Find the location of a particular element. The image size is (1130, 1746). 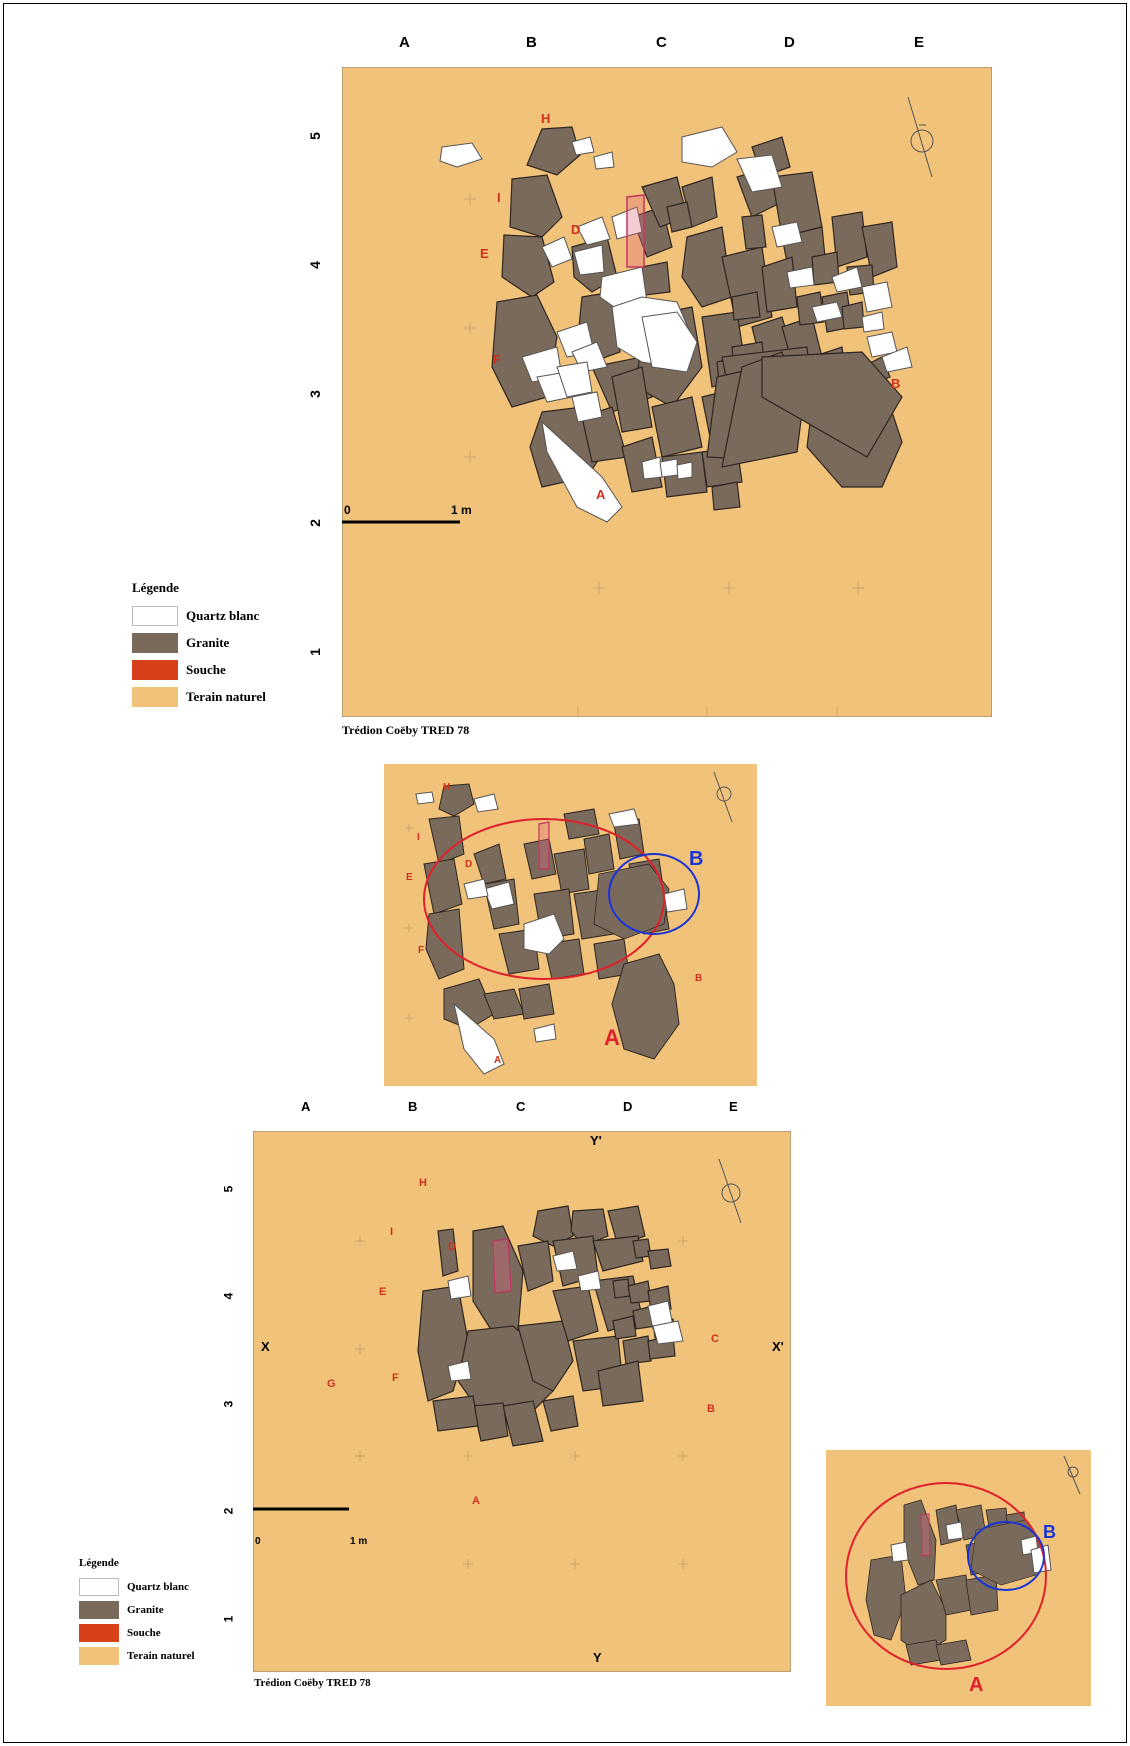

scale-one-m: 1 m is located at coordinates (461, 510).